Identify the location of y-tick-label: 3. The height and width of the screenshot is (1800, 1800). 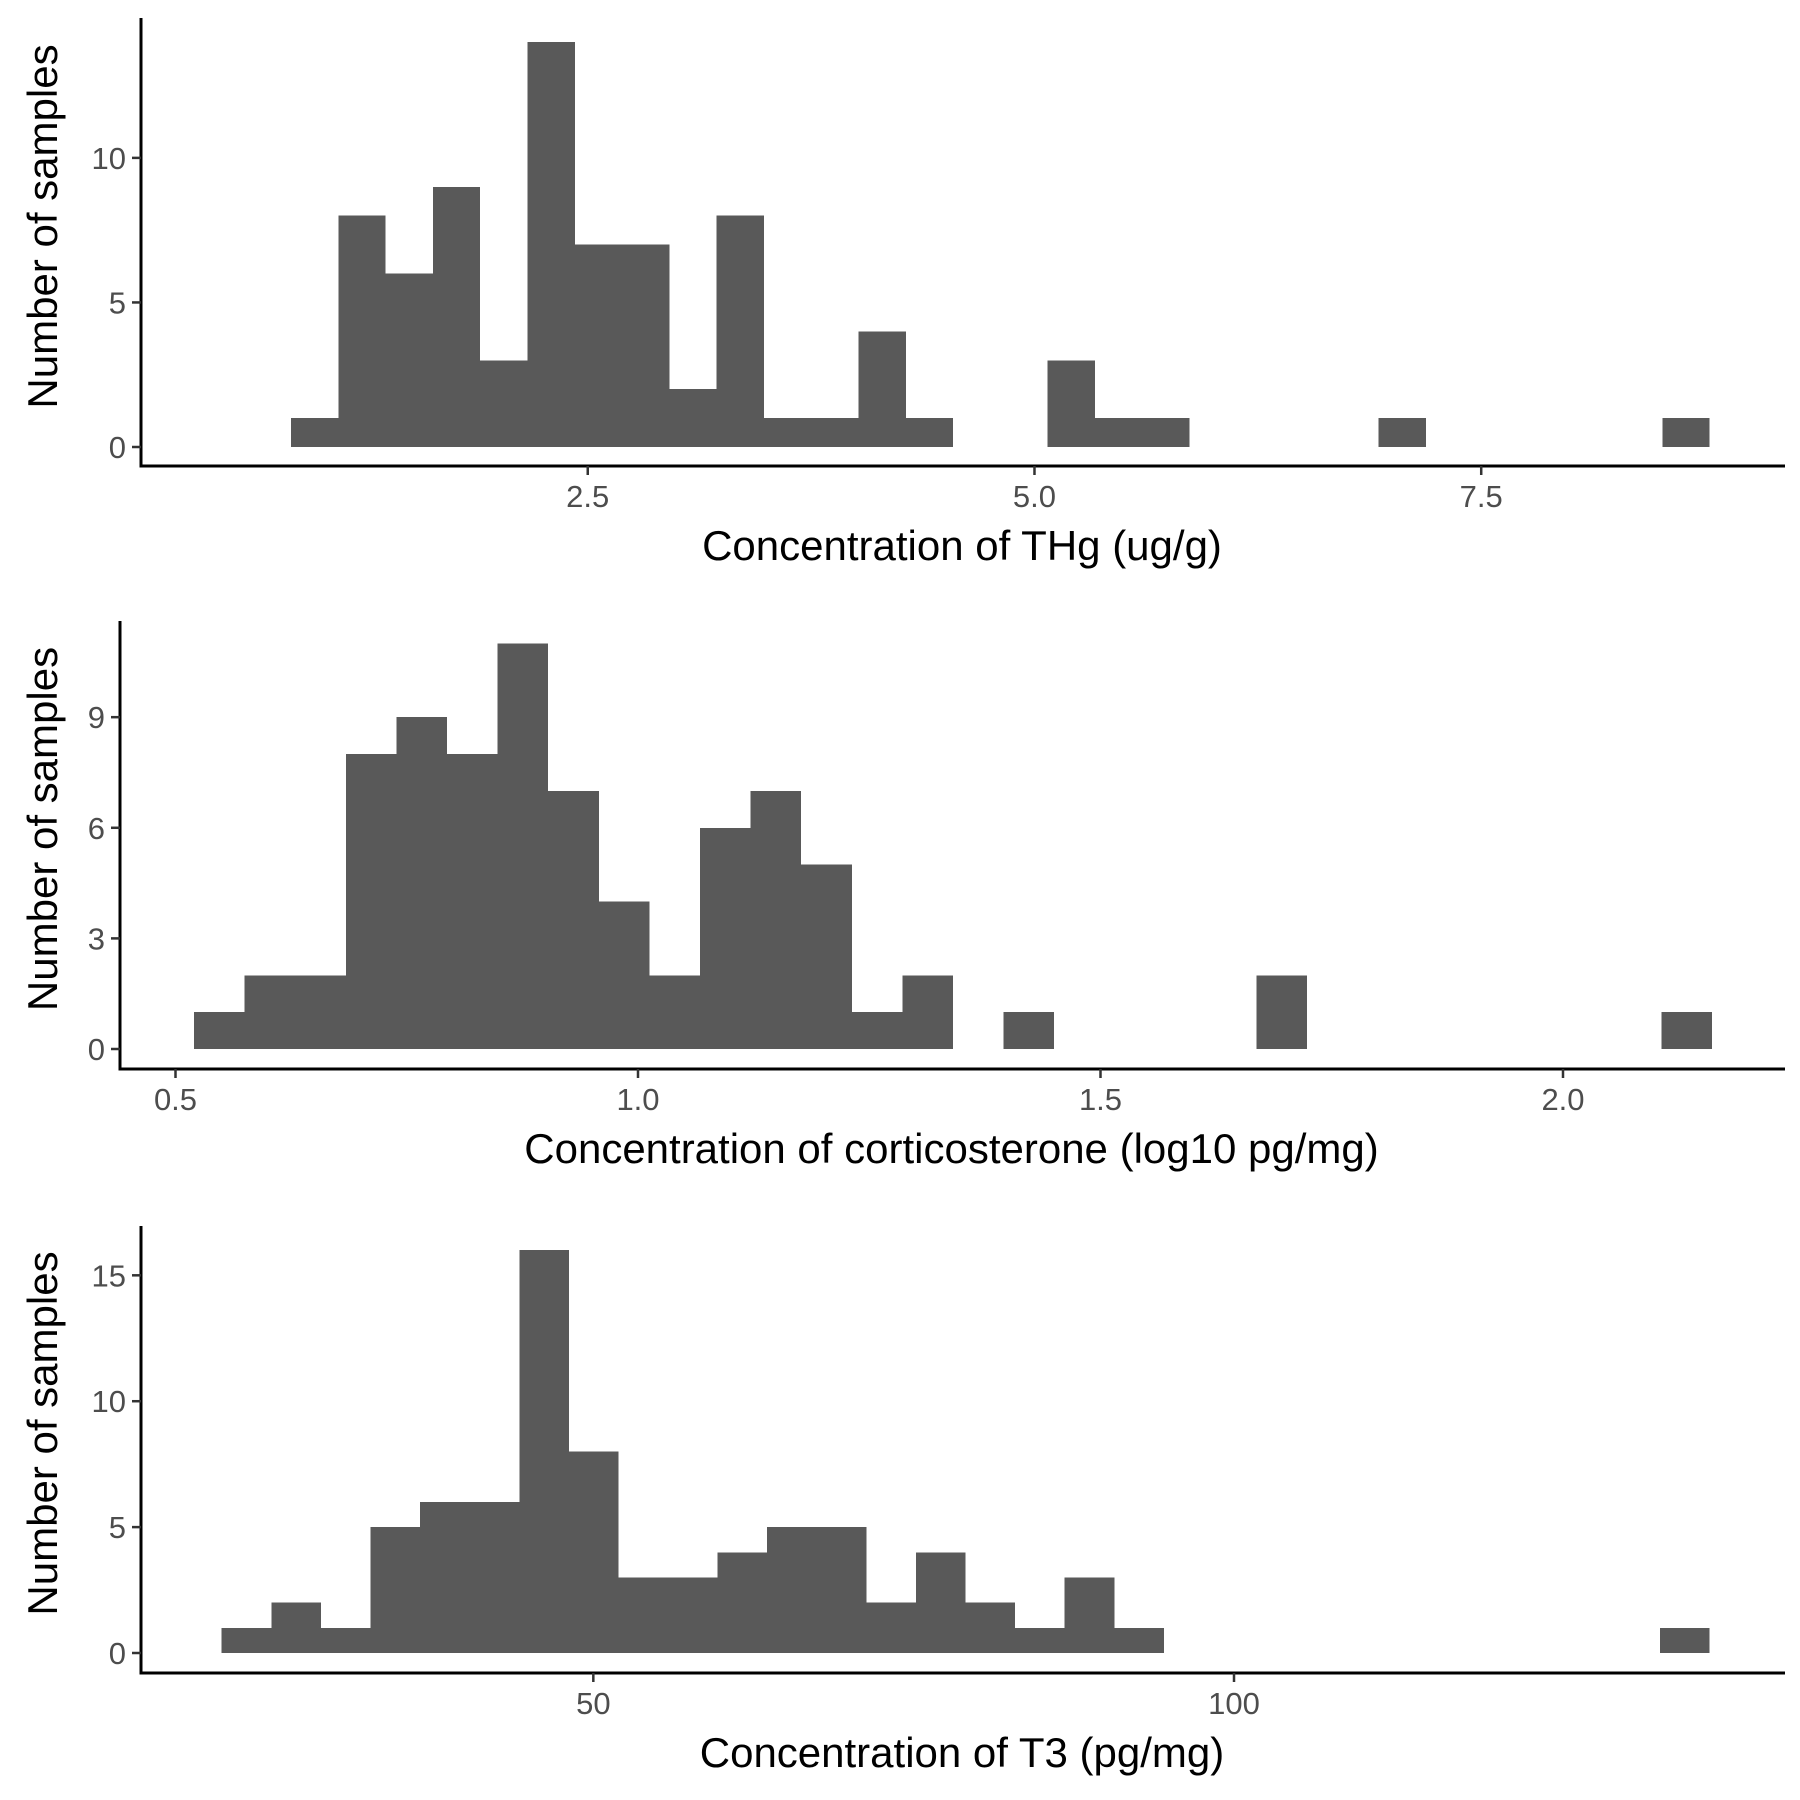
(96, 938).